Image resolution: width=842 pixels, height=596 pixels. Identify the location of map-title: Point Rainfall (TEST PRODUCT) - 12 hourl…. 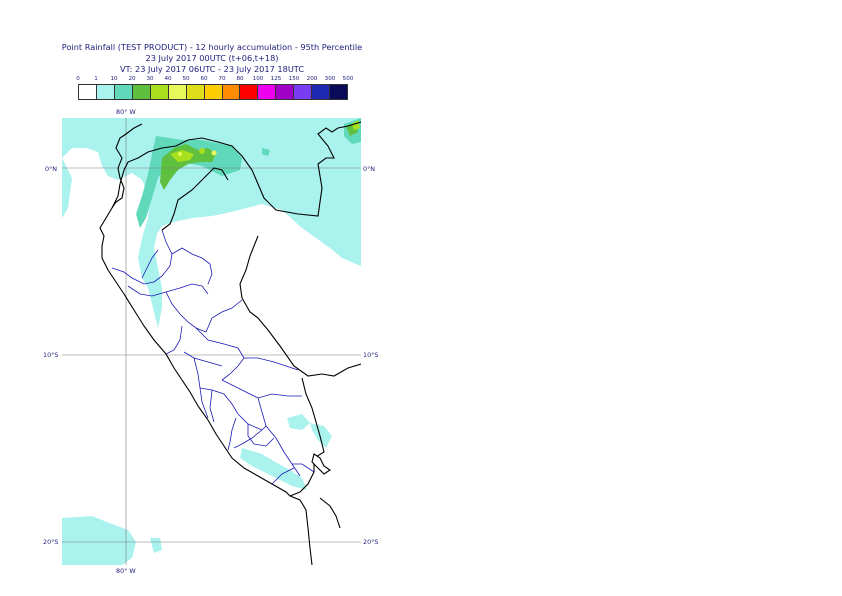
(212, 58).